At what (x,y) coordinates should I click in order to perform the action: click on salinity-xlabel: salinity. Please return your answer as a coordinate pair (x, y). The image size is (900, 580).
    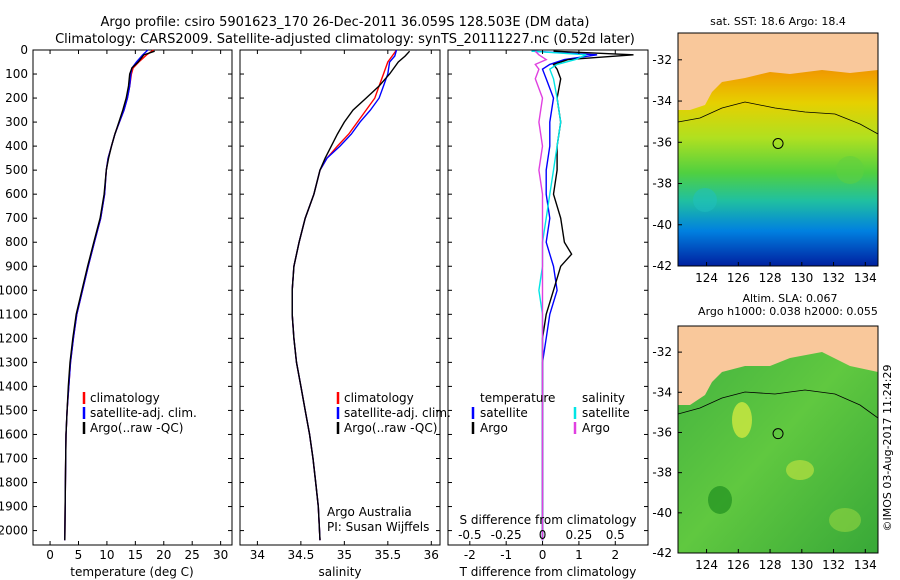
    Looking at the image, I should click on (339, 572).